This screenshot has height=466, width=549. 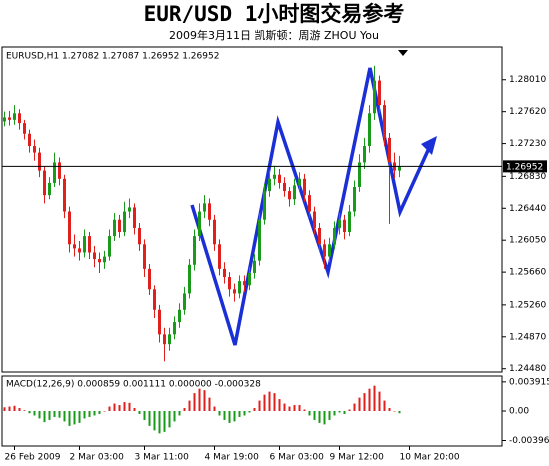 I want to click on x-tick-label: 6 Mar 03:00, so click(x=297, y=458).